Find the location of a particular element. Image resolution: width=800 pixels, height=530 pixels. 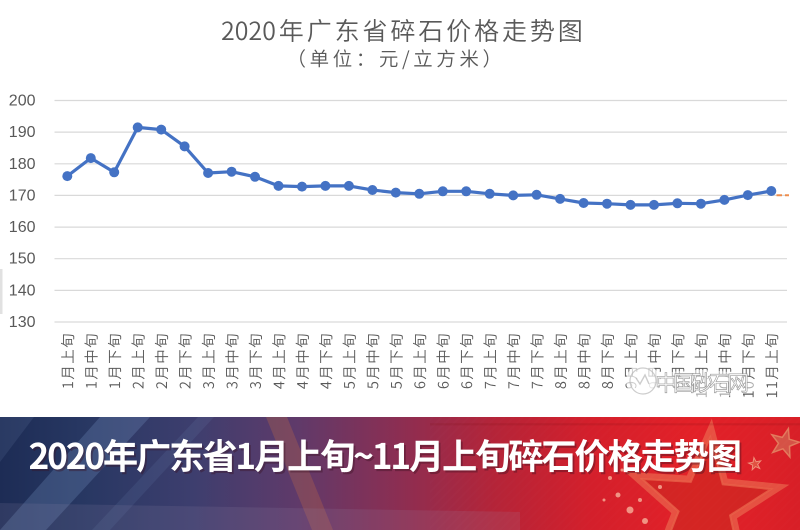

svg-text: 140 is located at coordinates (22, 290).